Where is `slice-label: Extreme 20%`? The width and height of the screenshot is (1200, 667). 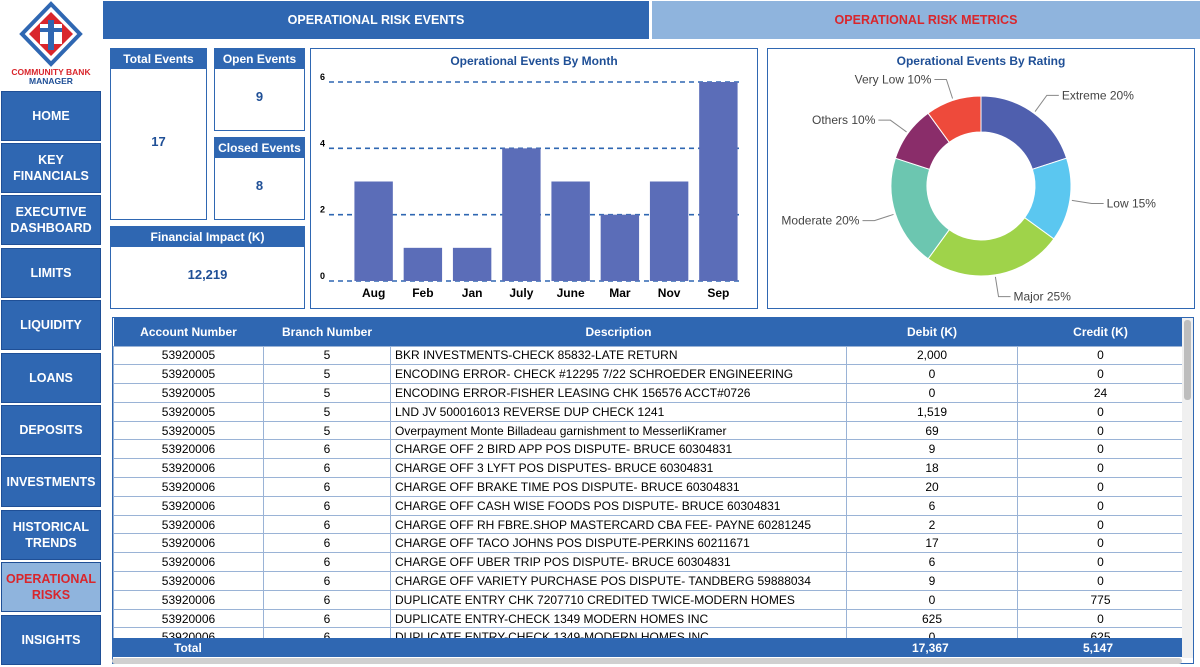
slice-label: Extreme 20% is located at coordinates (1098, 95).